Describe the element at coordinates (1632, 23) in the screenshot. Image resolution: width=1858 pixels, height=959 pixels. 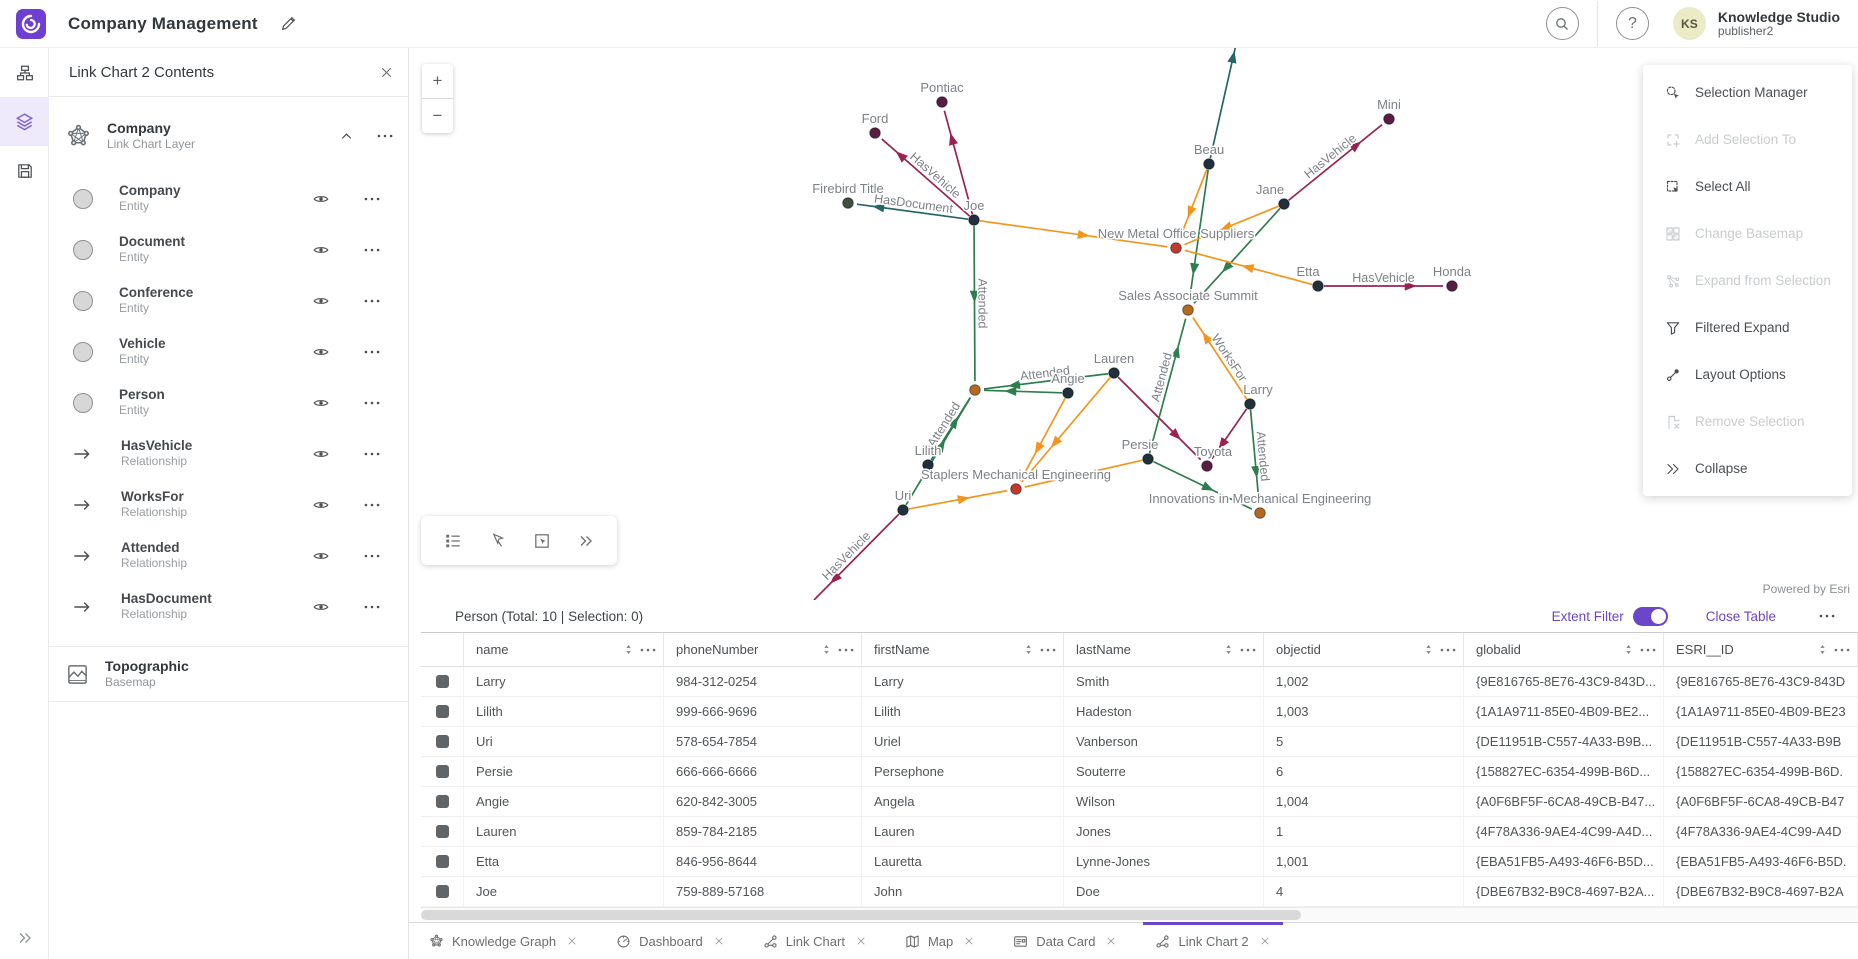
I see `help-icon: ?` at that location.